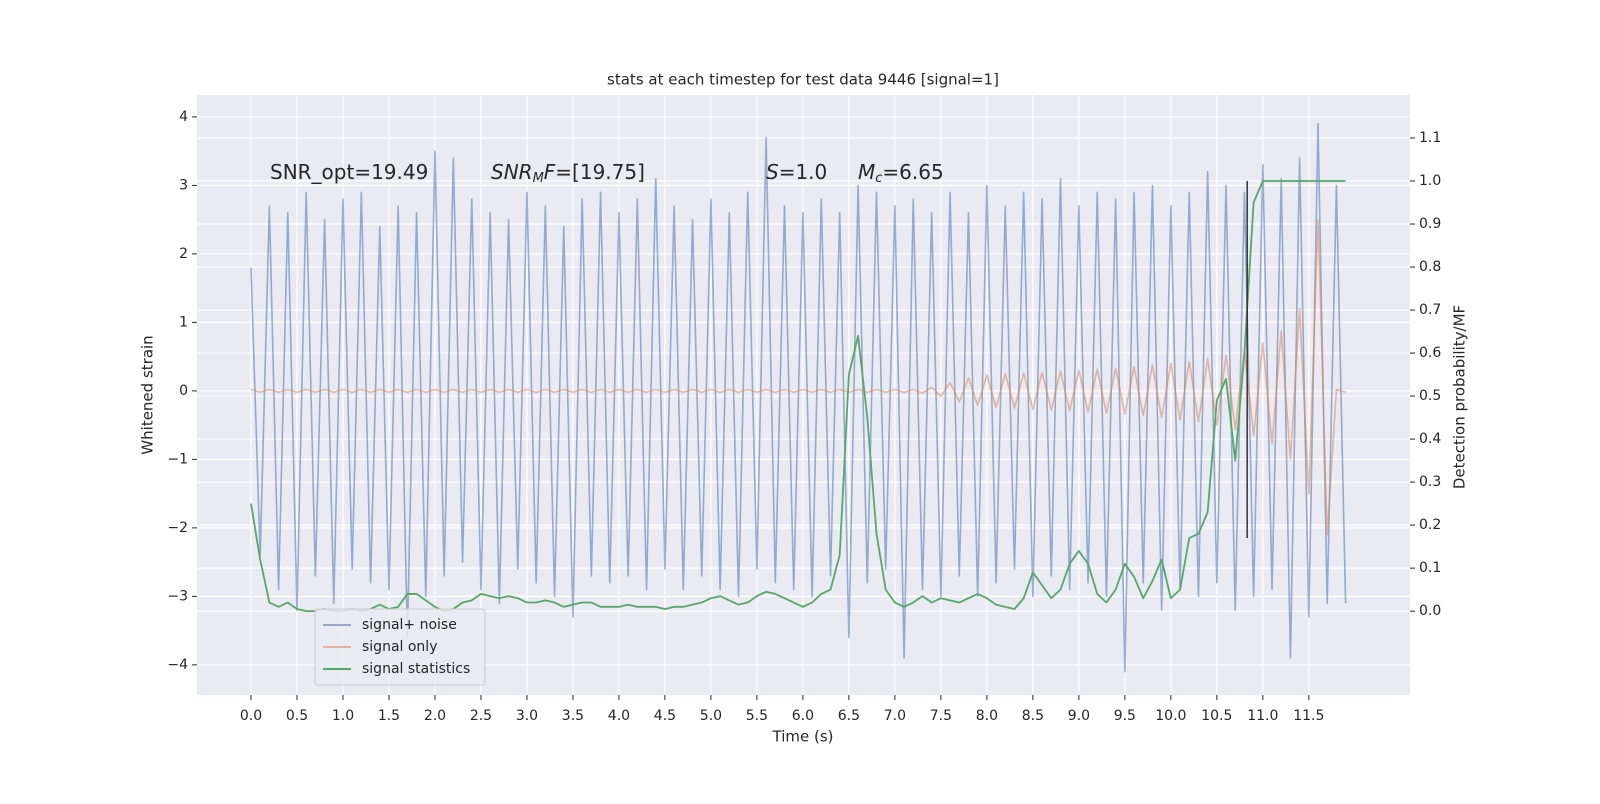  Describe the element at coordinates (1216, 716) in the screenshot. I see `x-tick-label: 10.5` at that location.